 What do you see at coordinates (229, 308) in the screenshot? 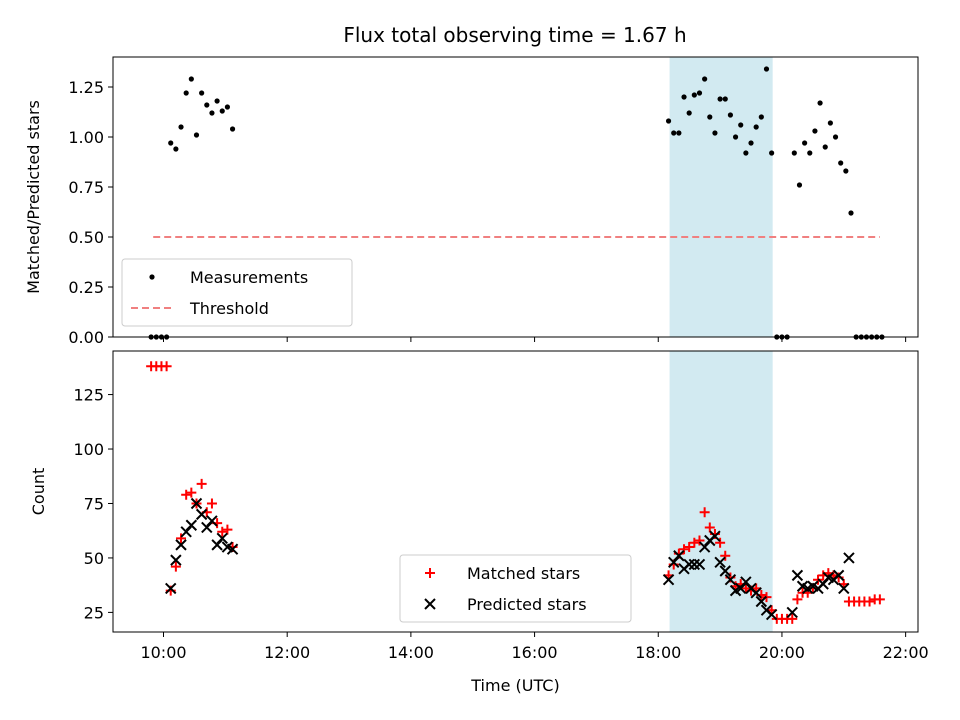
I see `legend-label: Threshold` at bounding box center [229, 308].